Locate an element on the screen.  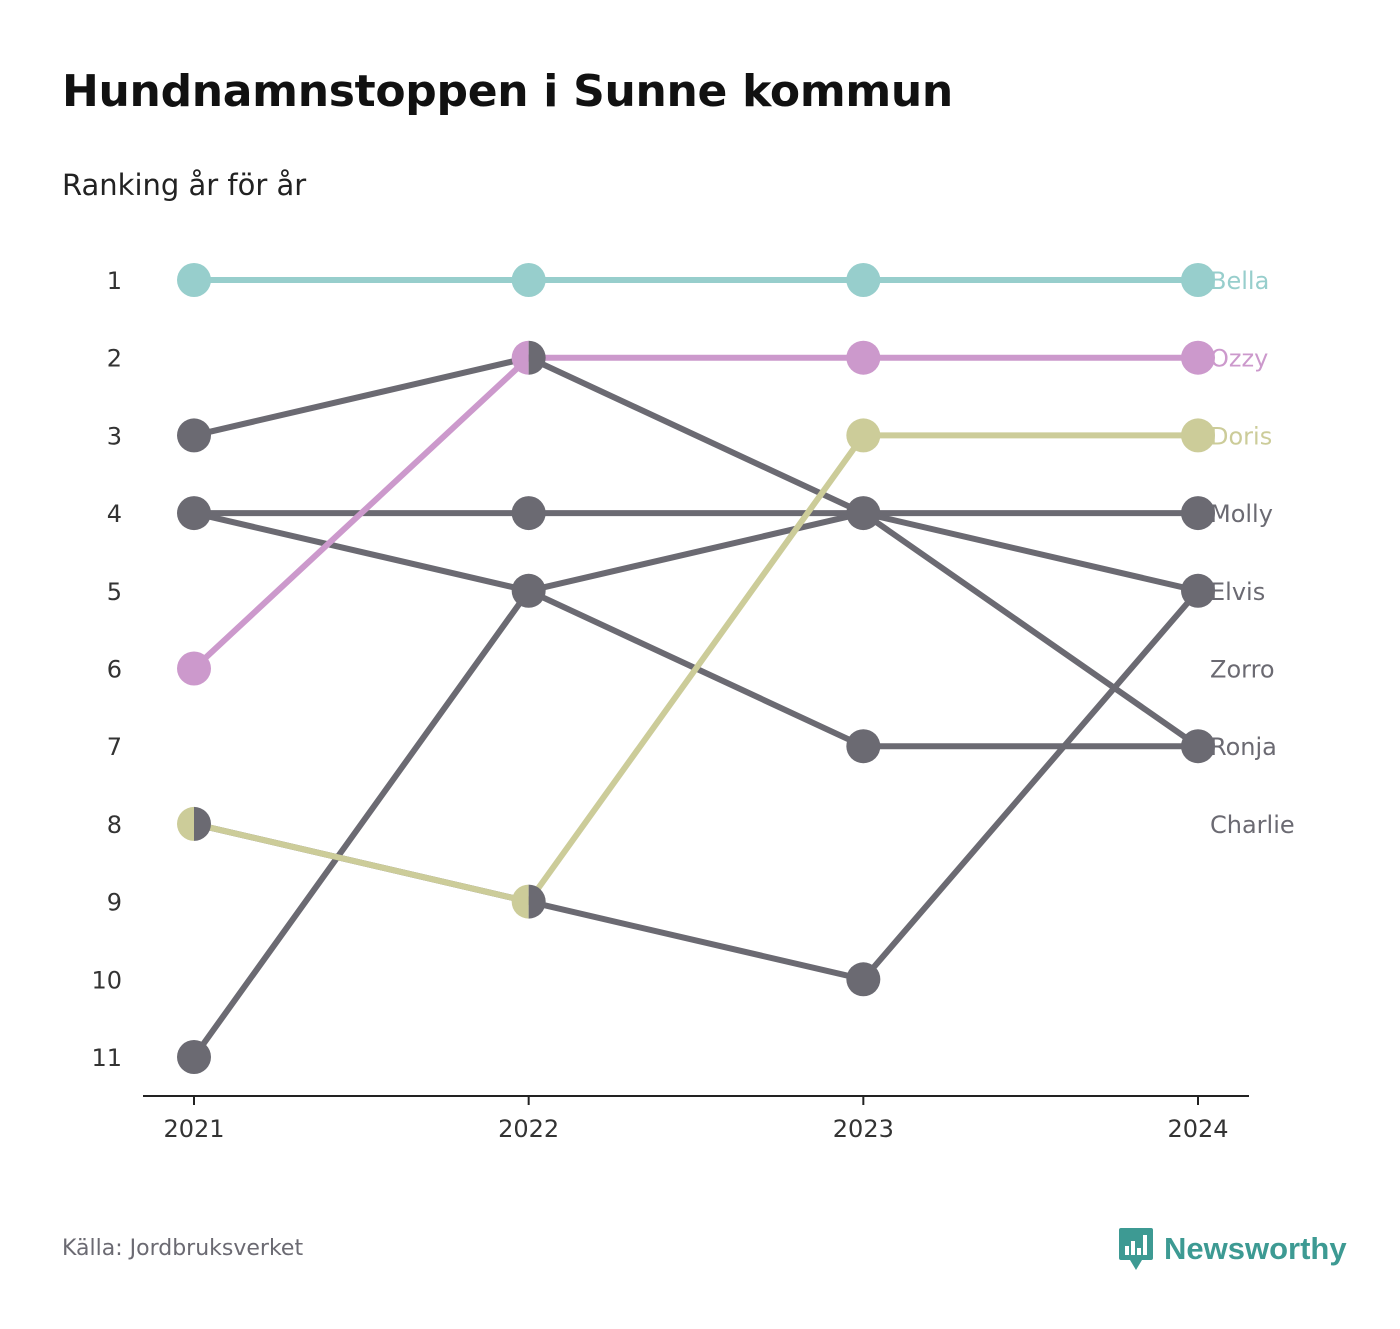
series-label-ronja: Ronja is located at coordinates (1243, 747).